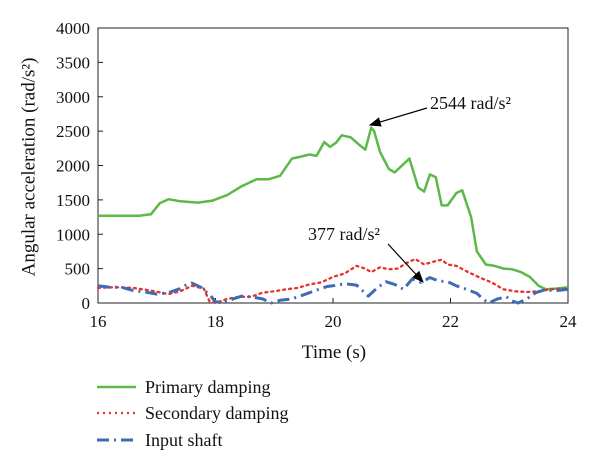 The image size is (600, 473). I want to click on y-axis-ticks: 0 500 1000 1500 2000 2500 3000 3500 4000, so click(79, 166).